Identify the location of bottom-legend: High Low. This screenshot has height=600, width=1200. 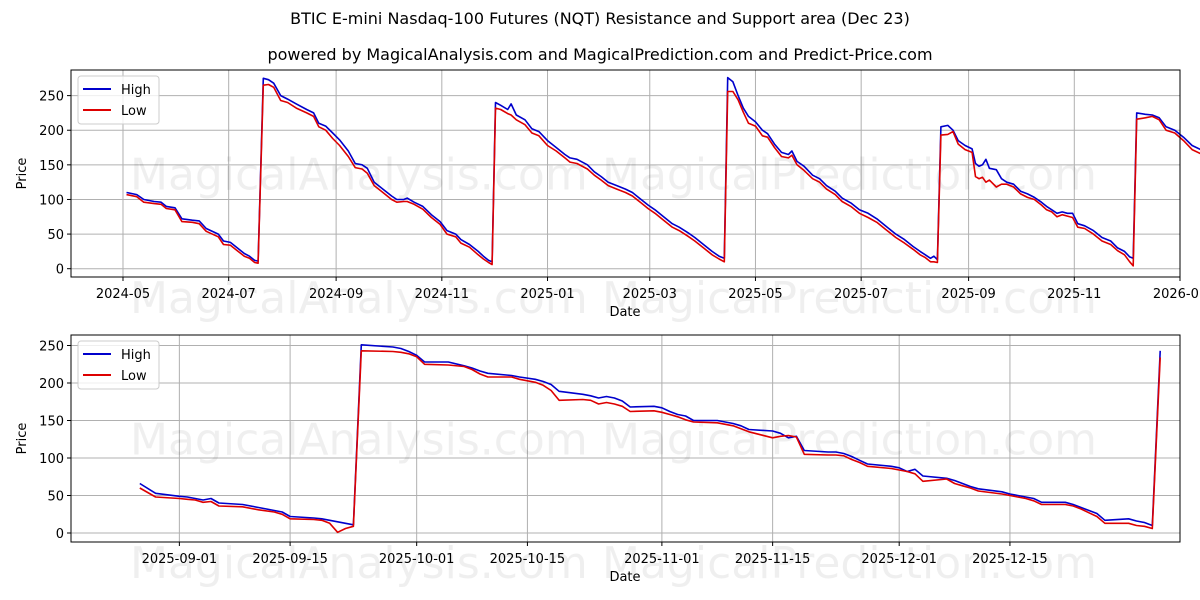
(118, 365).